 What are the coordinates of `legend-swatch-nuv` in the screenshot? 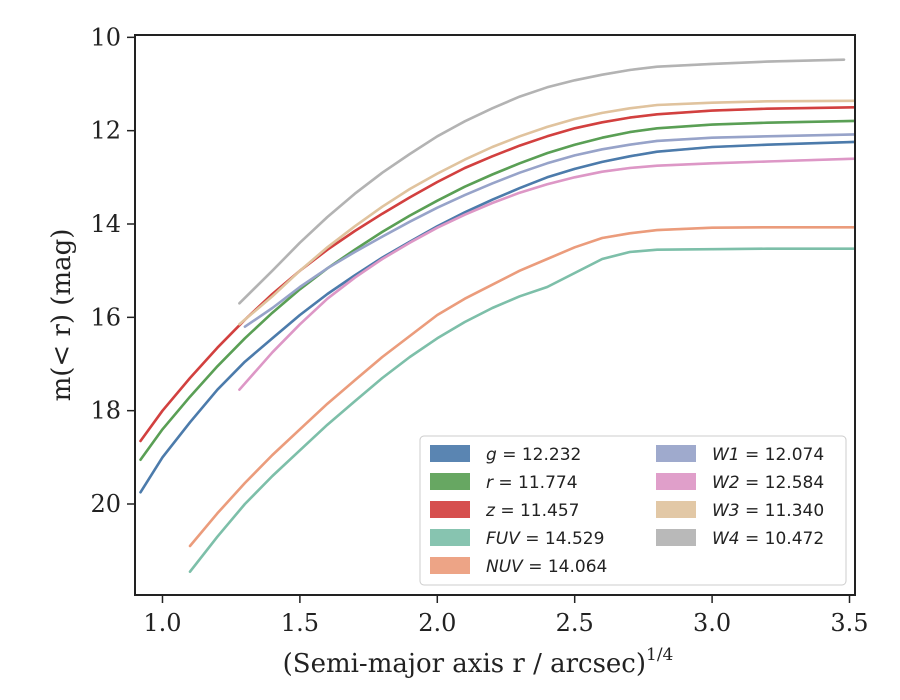 It's located at (450, 565).